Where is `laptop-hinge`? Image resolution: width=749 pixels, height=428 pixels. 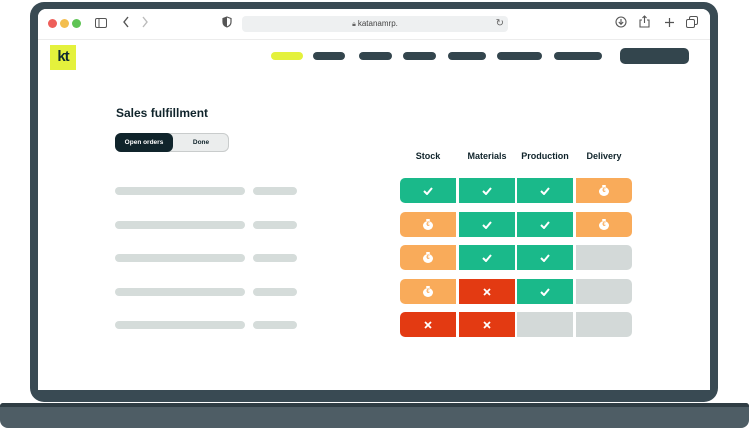 laptop-hinge is located at coordinates (374, 405).